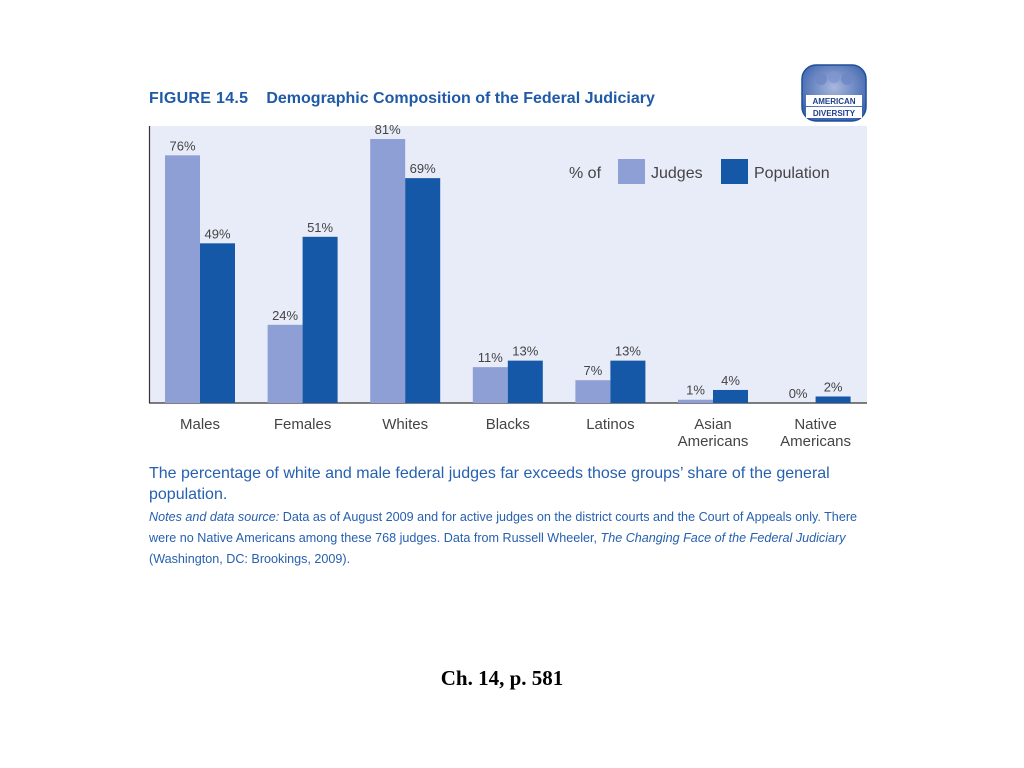 This screenshot has height=768, width=1024. I want to click on category-label-6: Native, so click(815, 424).